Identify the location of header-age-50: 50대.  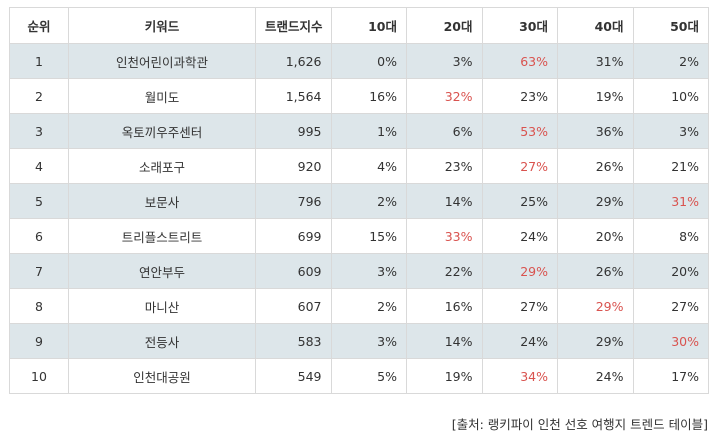
(670, 25).